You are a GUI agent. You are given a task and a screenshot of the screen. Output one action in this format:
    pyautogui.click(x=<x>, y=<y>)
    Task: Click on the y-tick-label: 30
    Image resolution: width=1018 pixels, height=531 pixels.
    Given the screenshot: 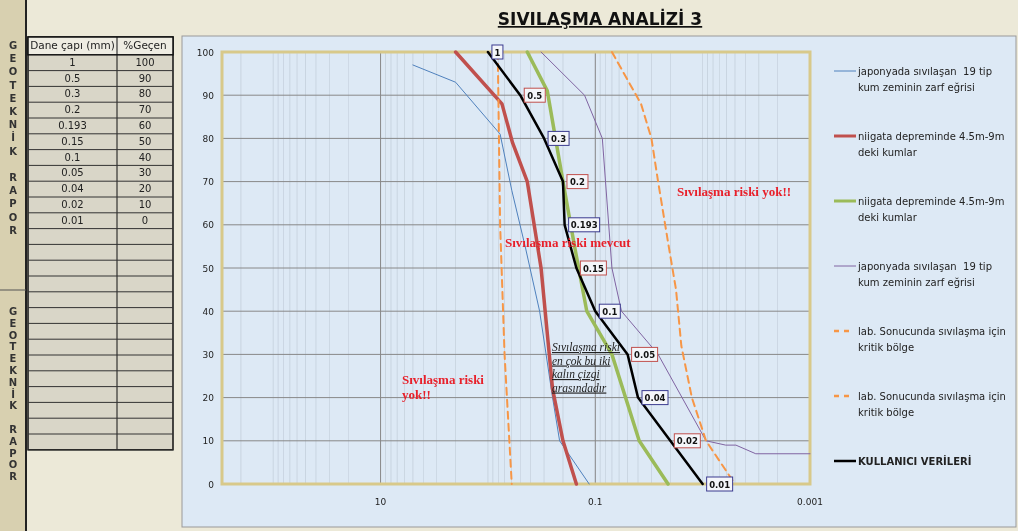 What is the action you would take?
    pyautogui.click(x=208, y=354)
    